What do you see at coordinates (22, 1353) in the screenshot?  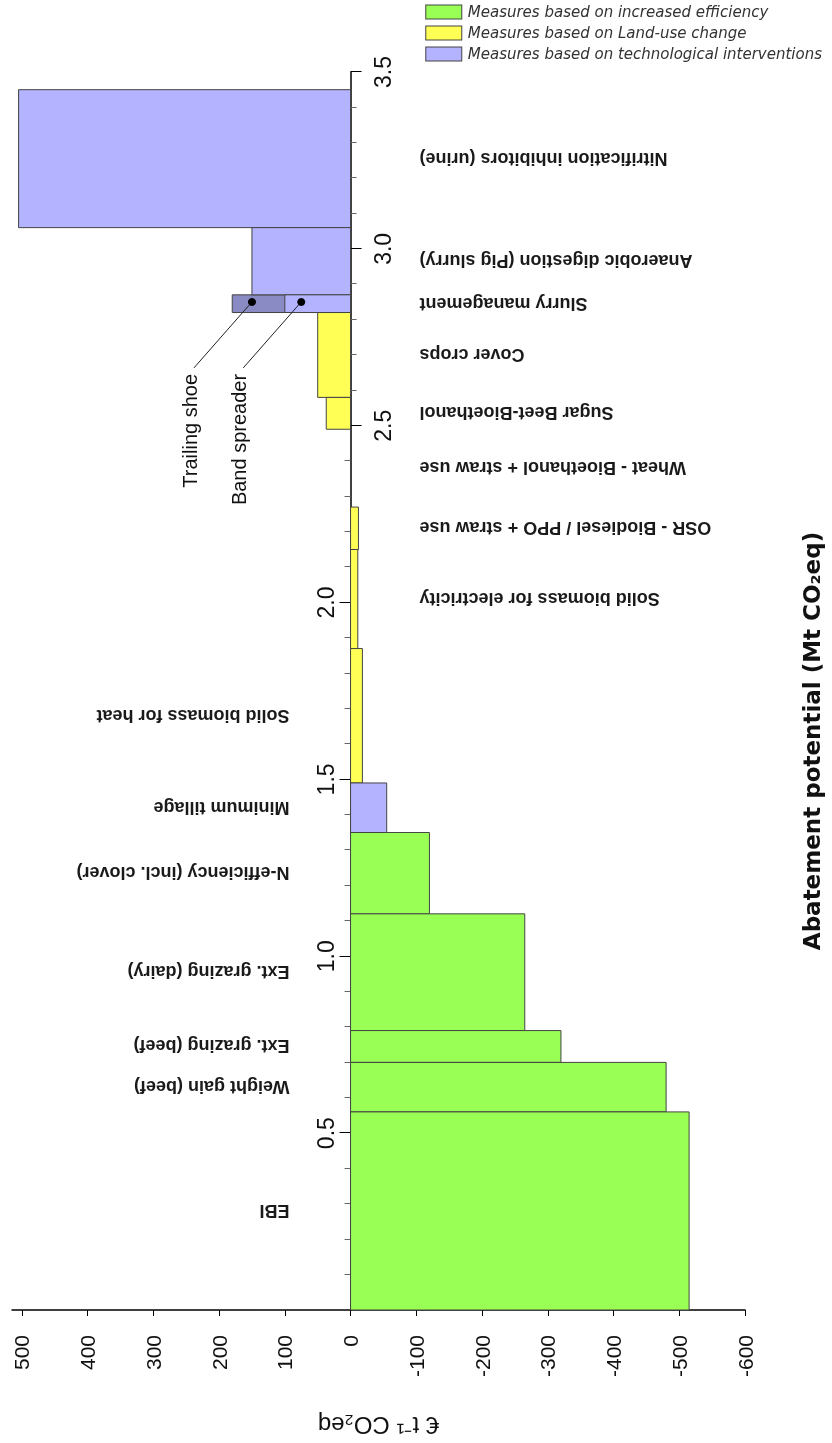 I see `x-tick-label: 500` at bounding box center [22, 1353].